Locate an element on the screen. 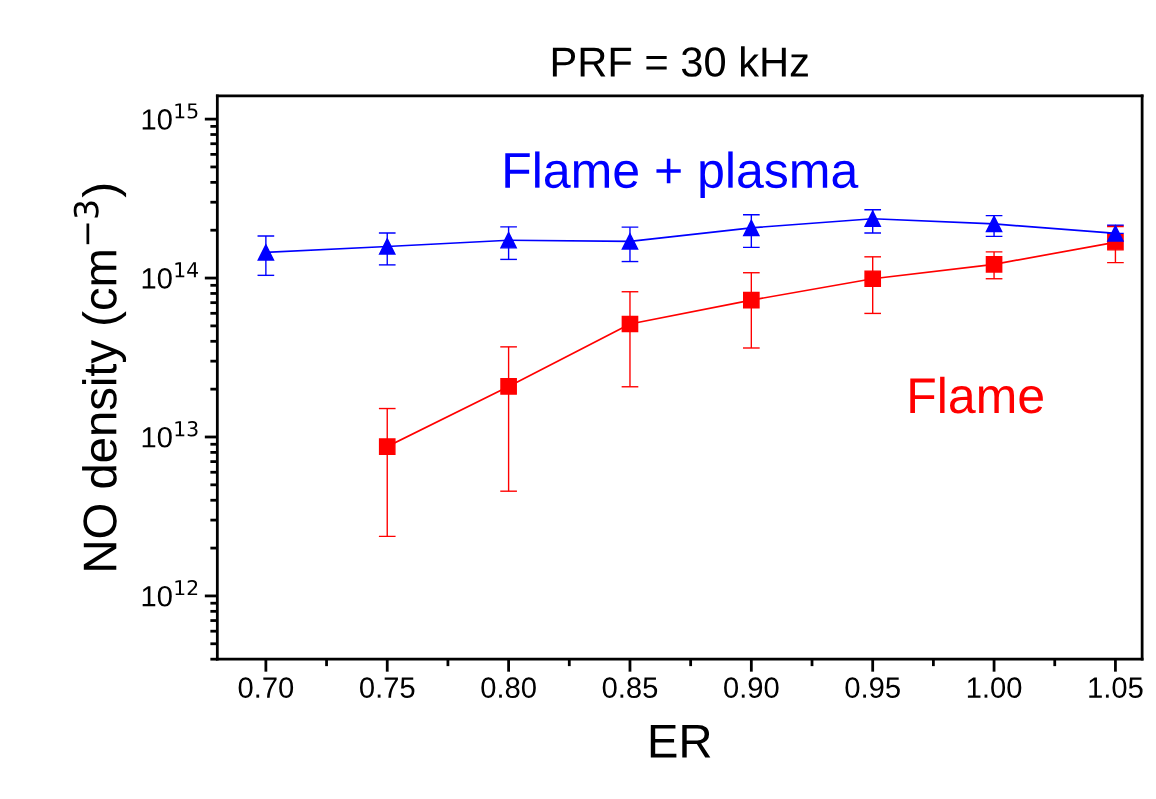  x-tick-label: 1.00 is located at coordinates (994, 687).